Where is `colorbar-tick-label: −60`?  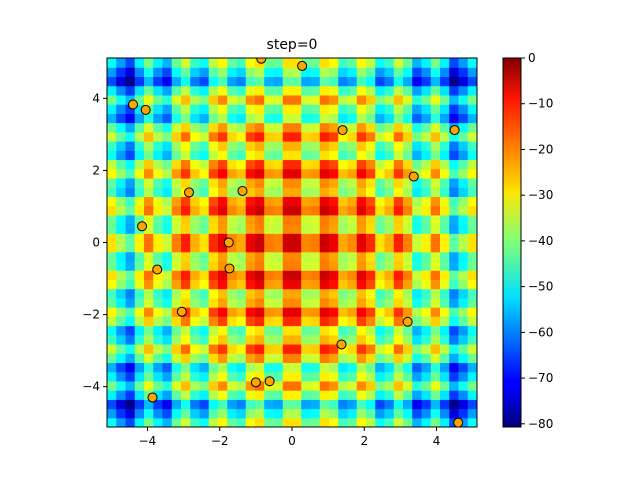
colorbar-tick-label: −60 is located at coordinates (540, 332).